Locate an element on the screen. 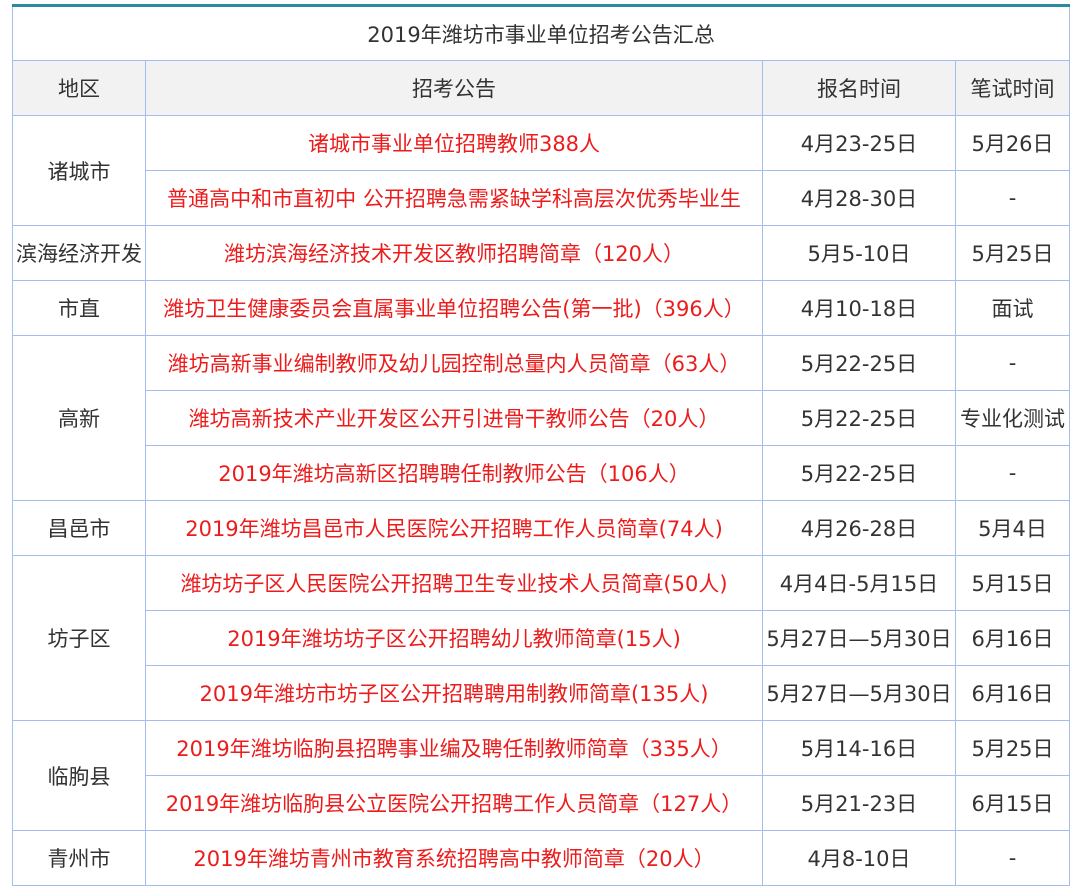 Image resolution: width=1080 pixels, height=886 pixels. registration-time-cell: 4月8-10日 is located at coordinates (859, 858).